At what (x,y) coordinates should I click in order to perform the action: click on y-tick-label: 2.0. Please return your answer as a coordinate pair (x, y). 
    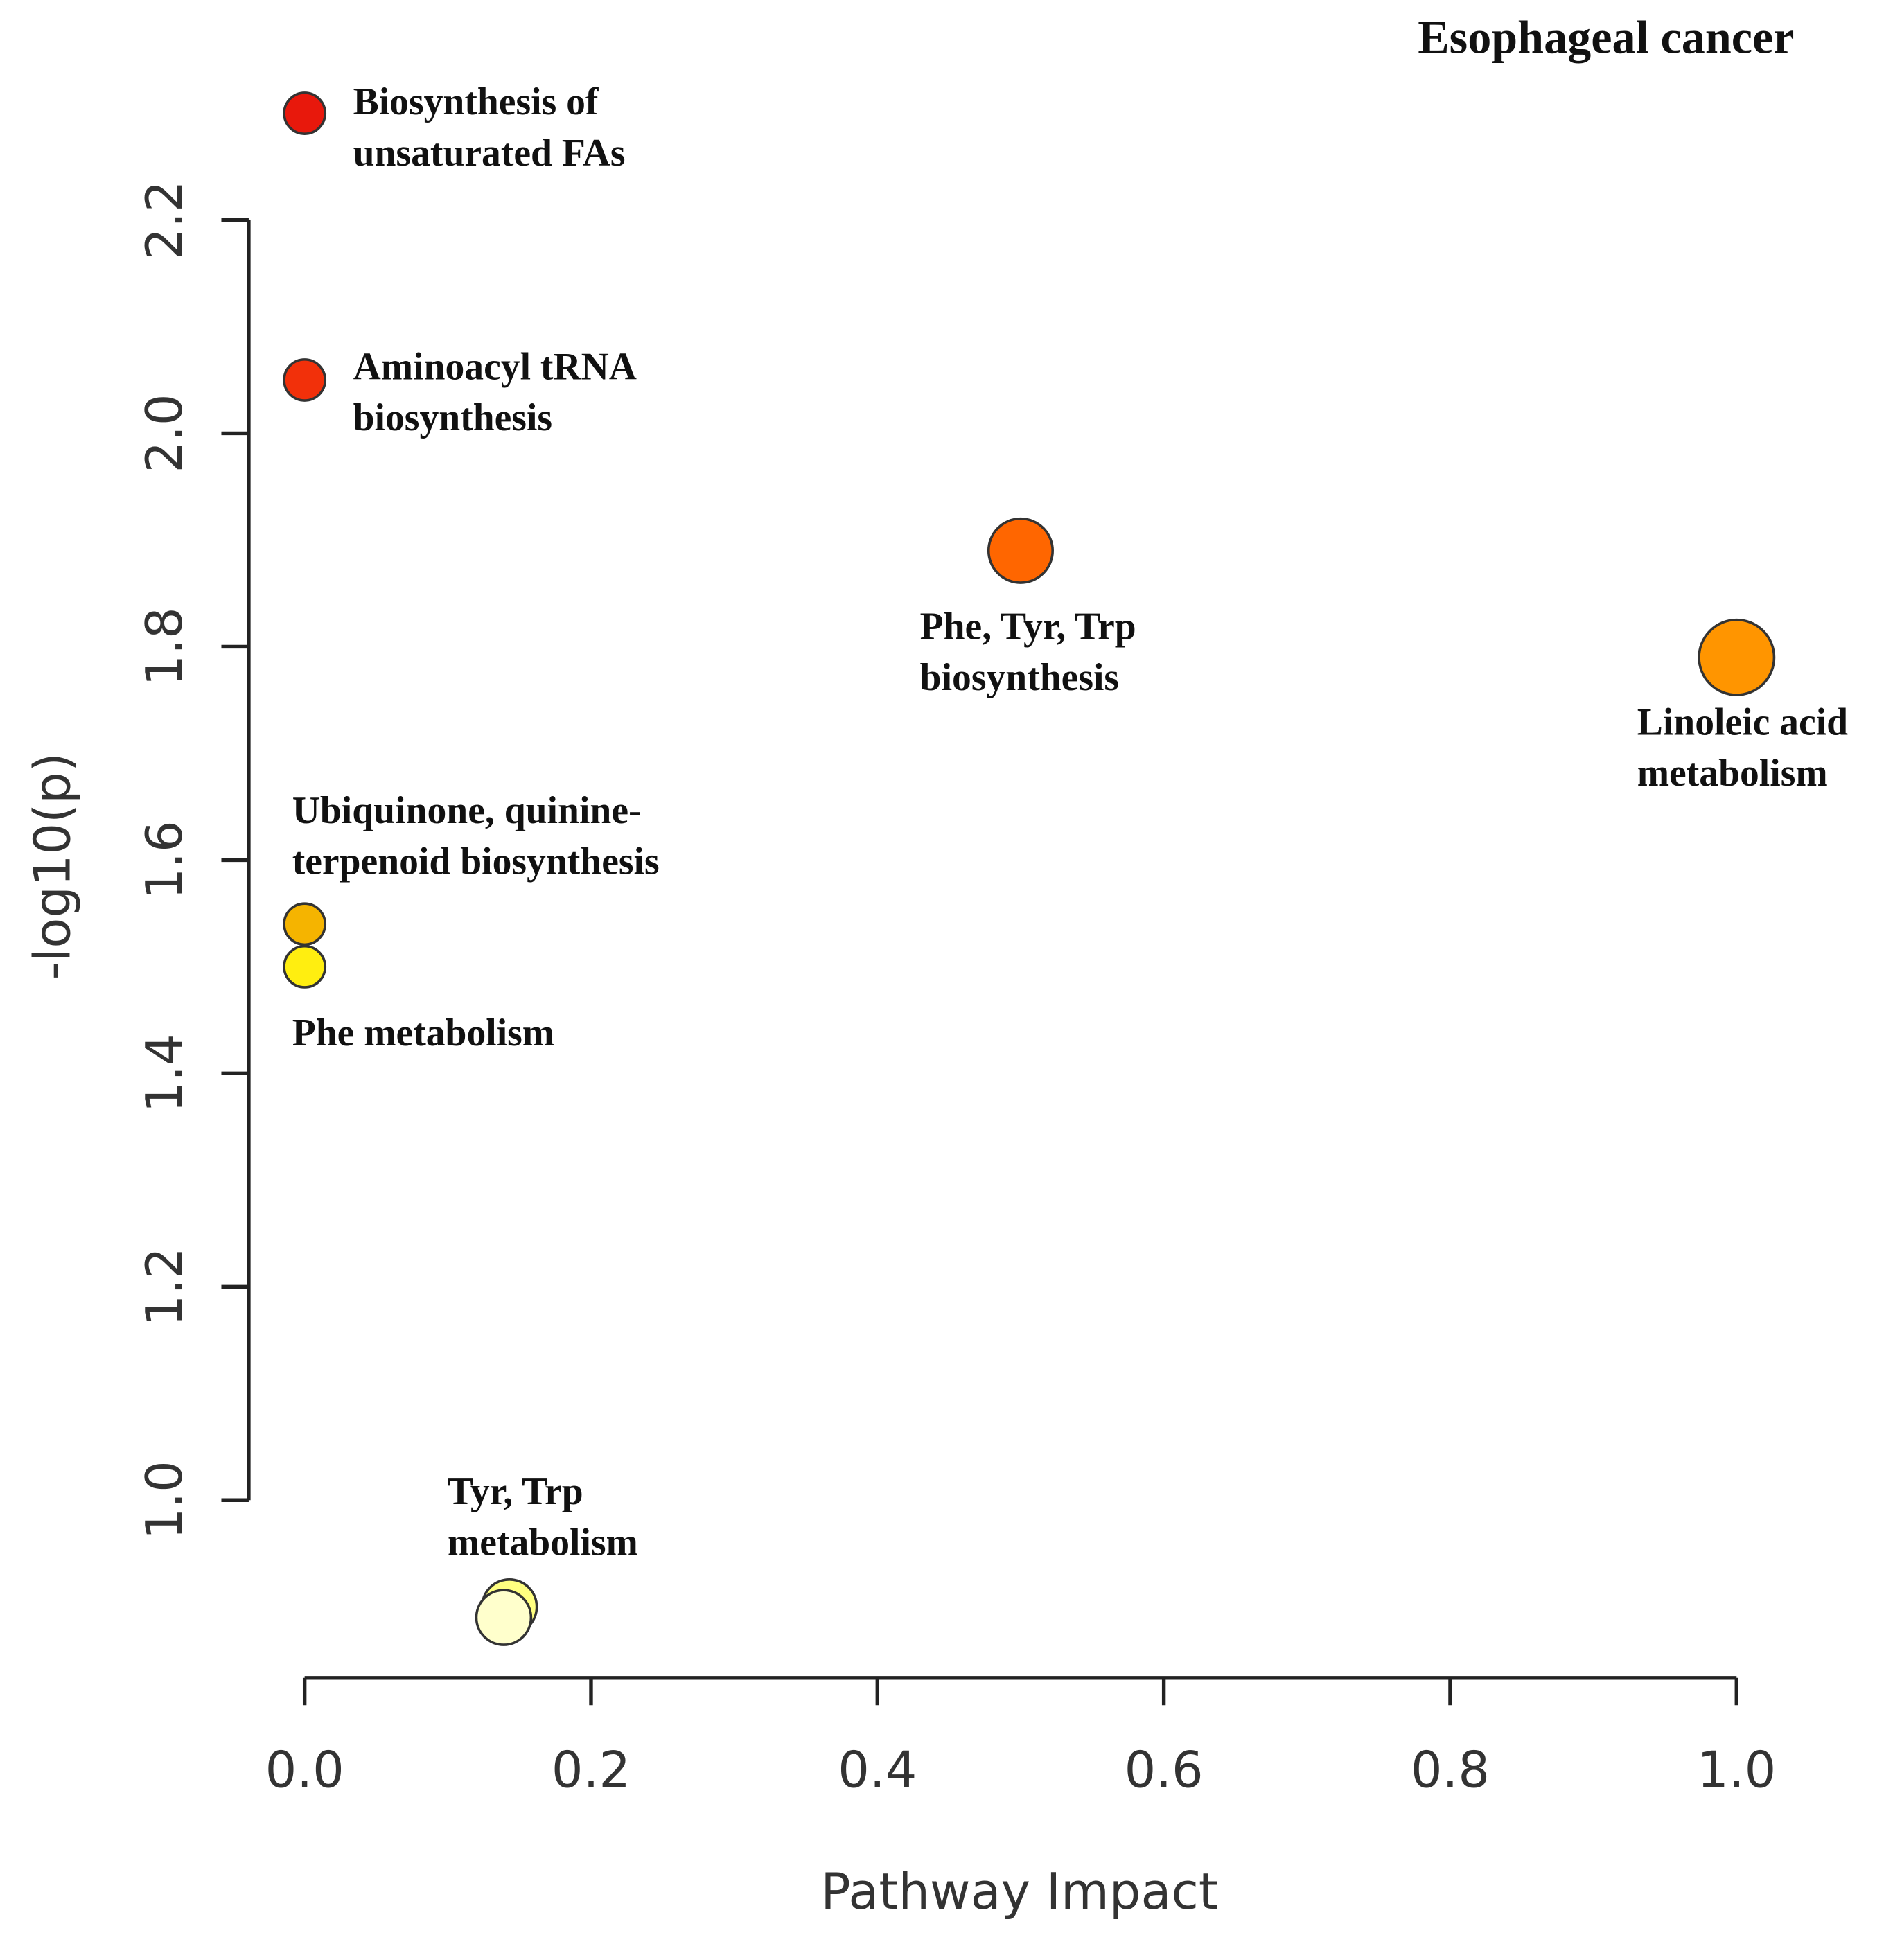
    Looking at the image, I should click on (164, 434).